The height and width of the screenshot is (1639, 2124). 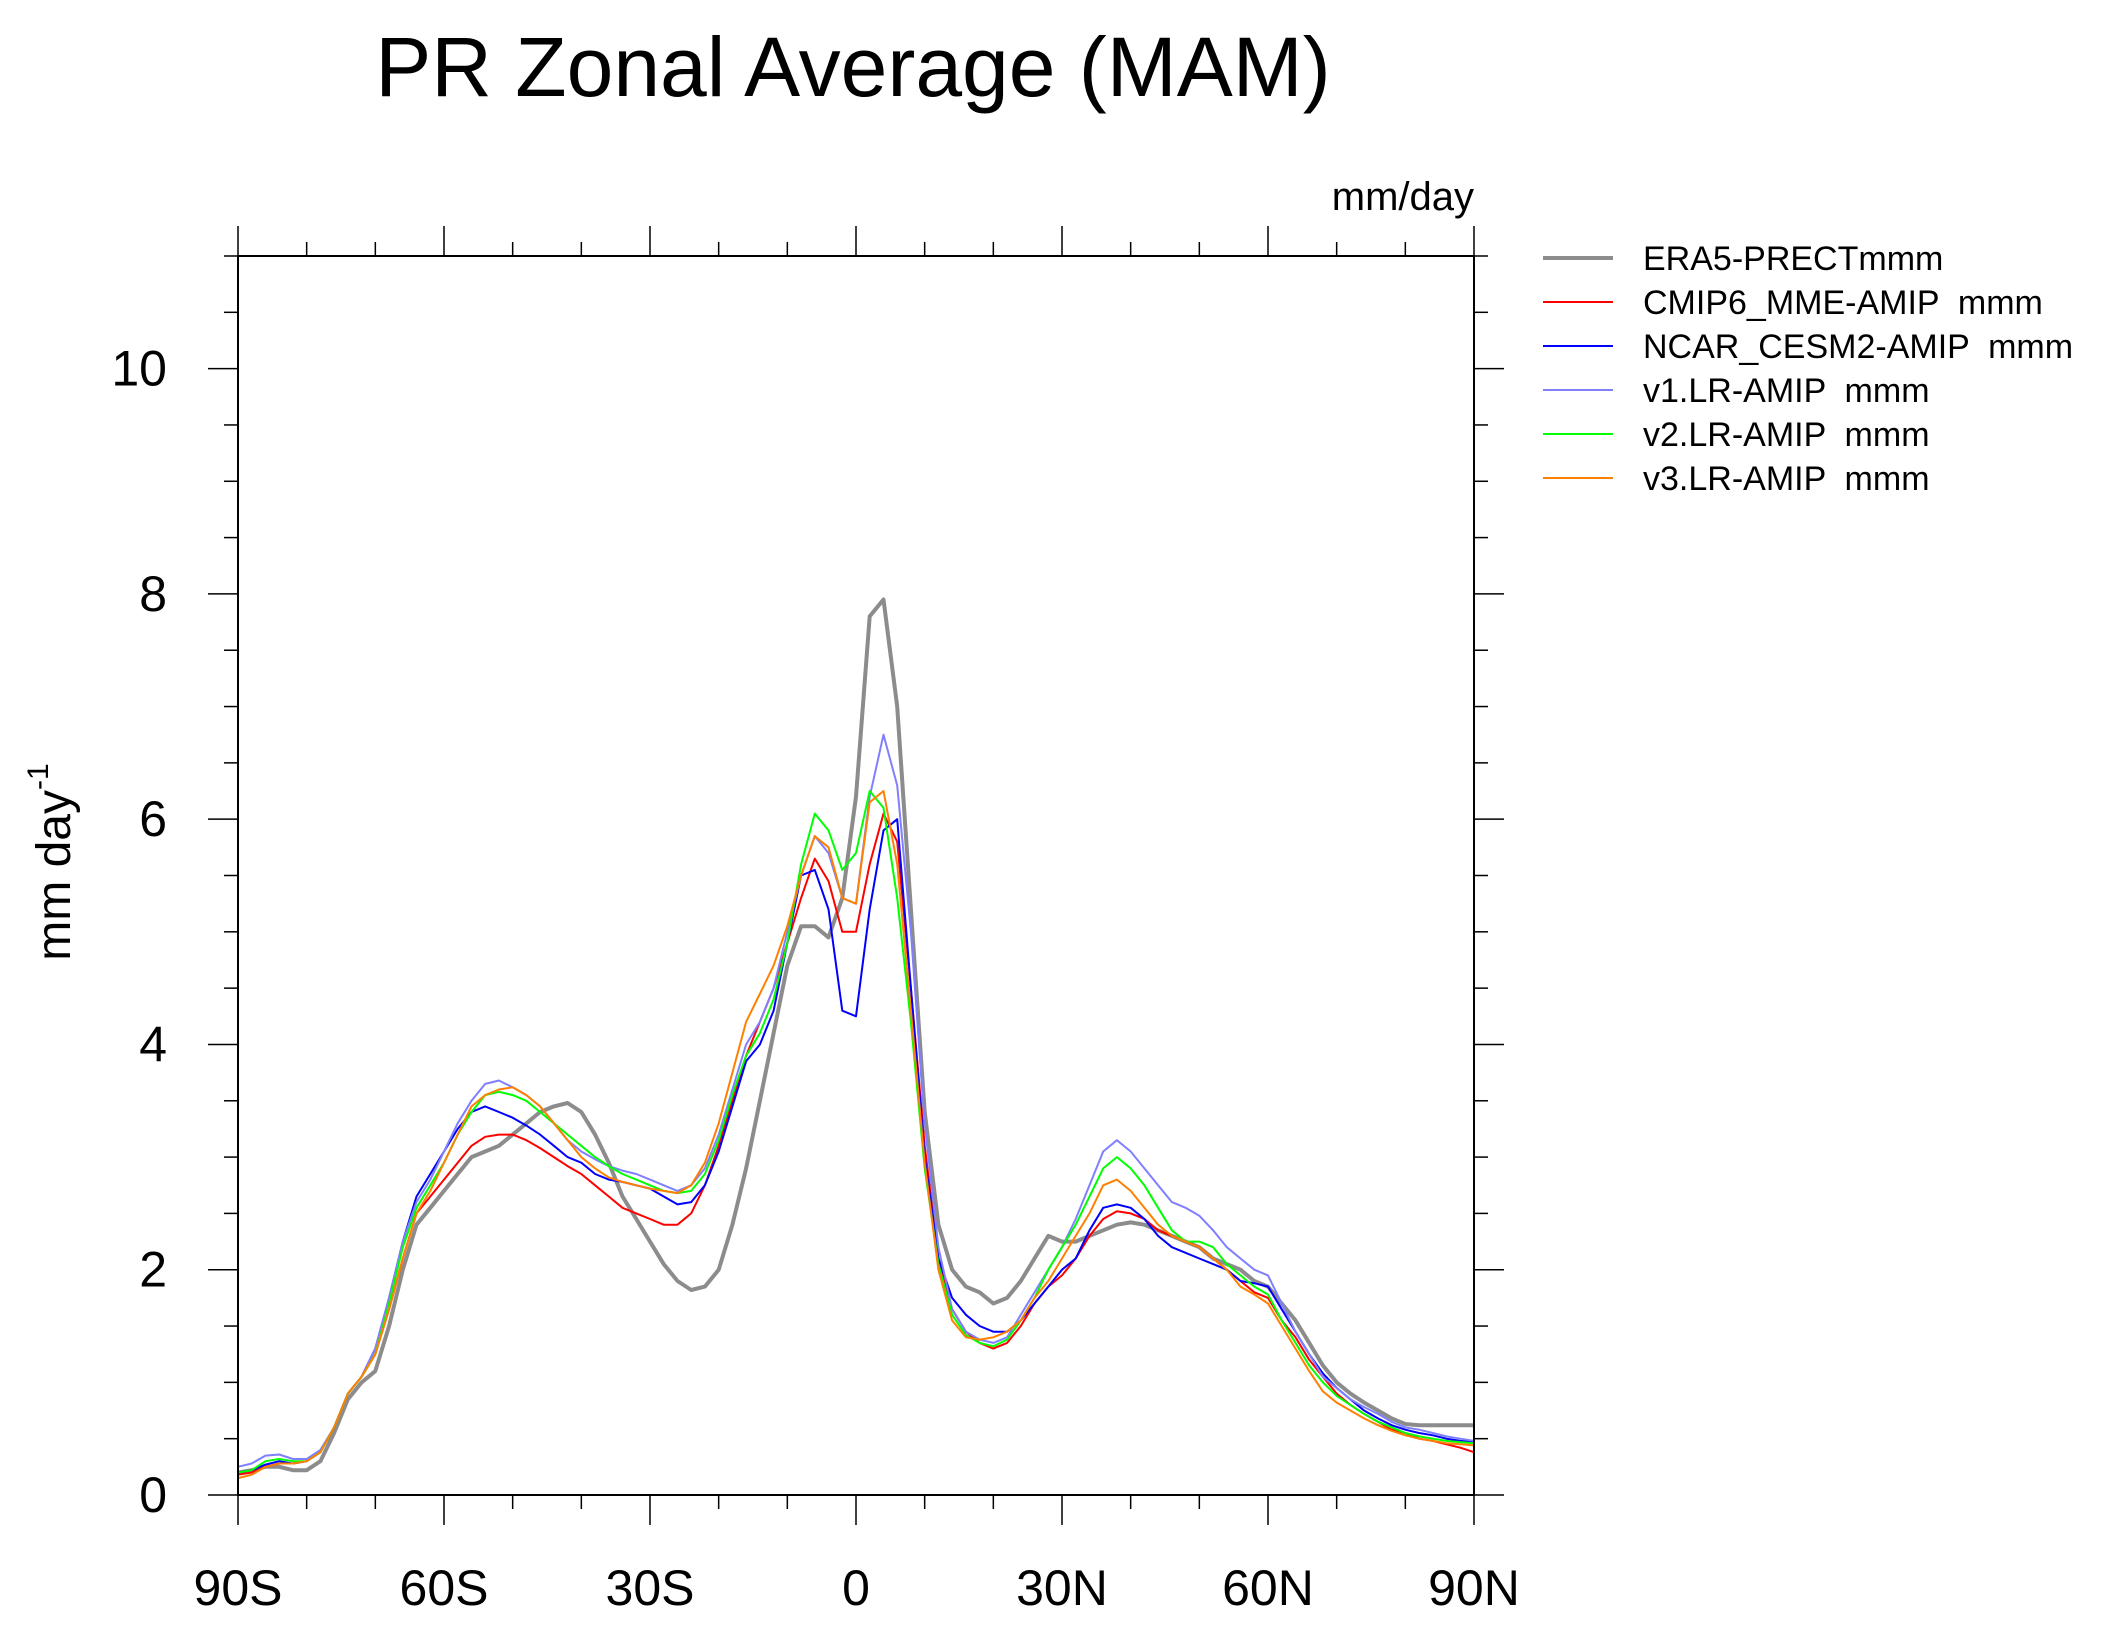 I want to click on y-axis-label-superscript: -1, so click(x=38, y=776).